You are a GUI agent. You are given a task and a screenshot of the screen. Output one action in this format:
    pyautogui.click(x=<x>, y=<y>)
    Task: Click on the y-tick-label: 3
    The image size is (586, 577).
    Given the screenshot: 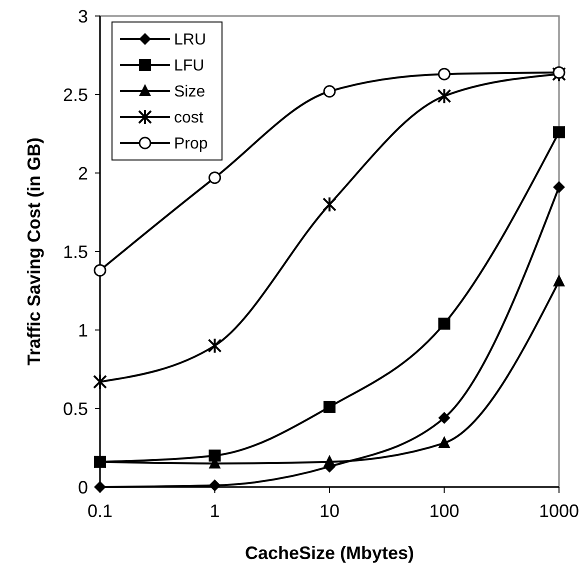 What is the action you would take?
    pyautogui.click(x=83, y=16)
    